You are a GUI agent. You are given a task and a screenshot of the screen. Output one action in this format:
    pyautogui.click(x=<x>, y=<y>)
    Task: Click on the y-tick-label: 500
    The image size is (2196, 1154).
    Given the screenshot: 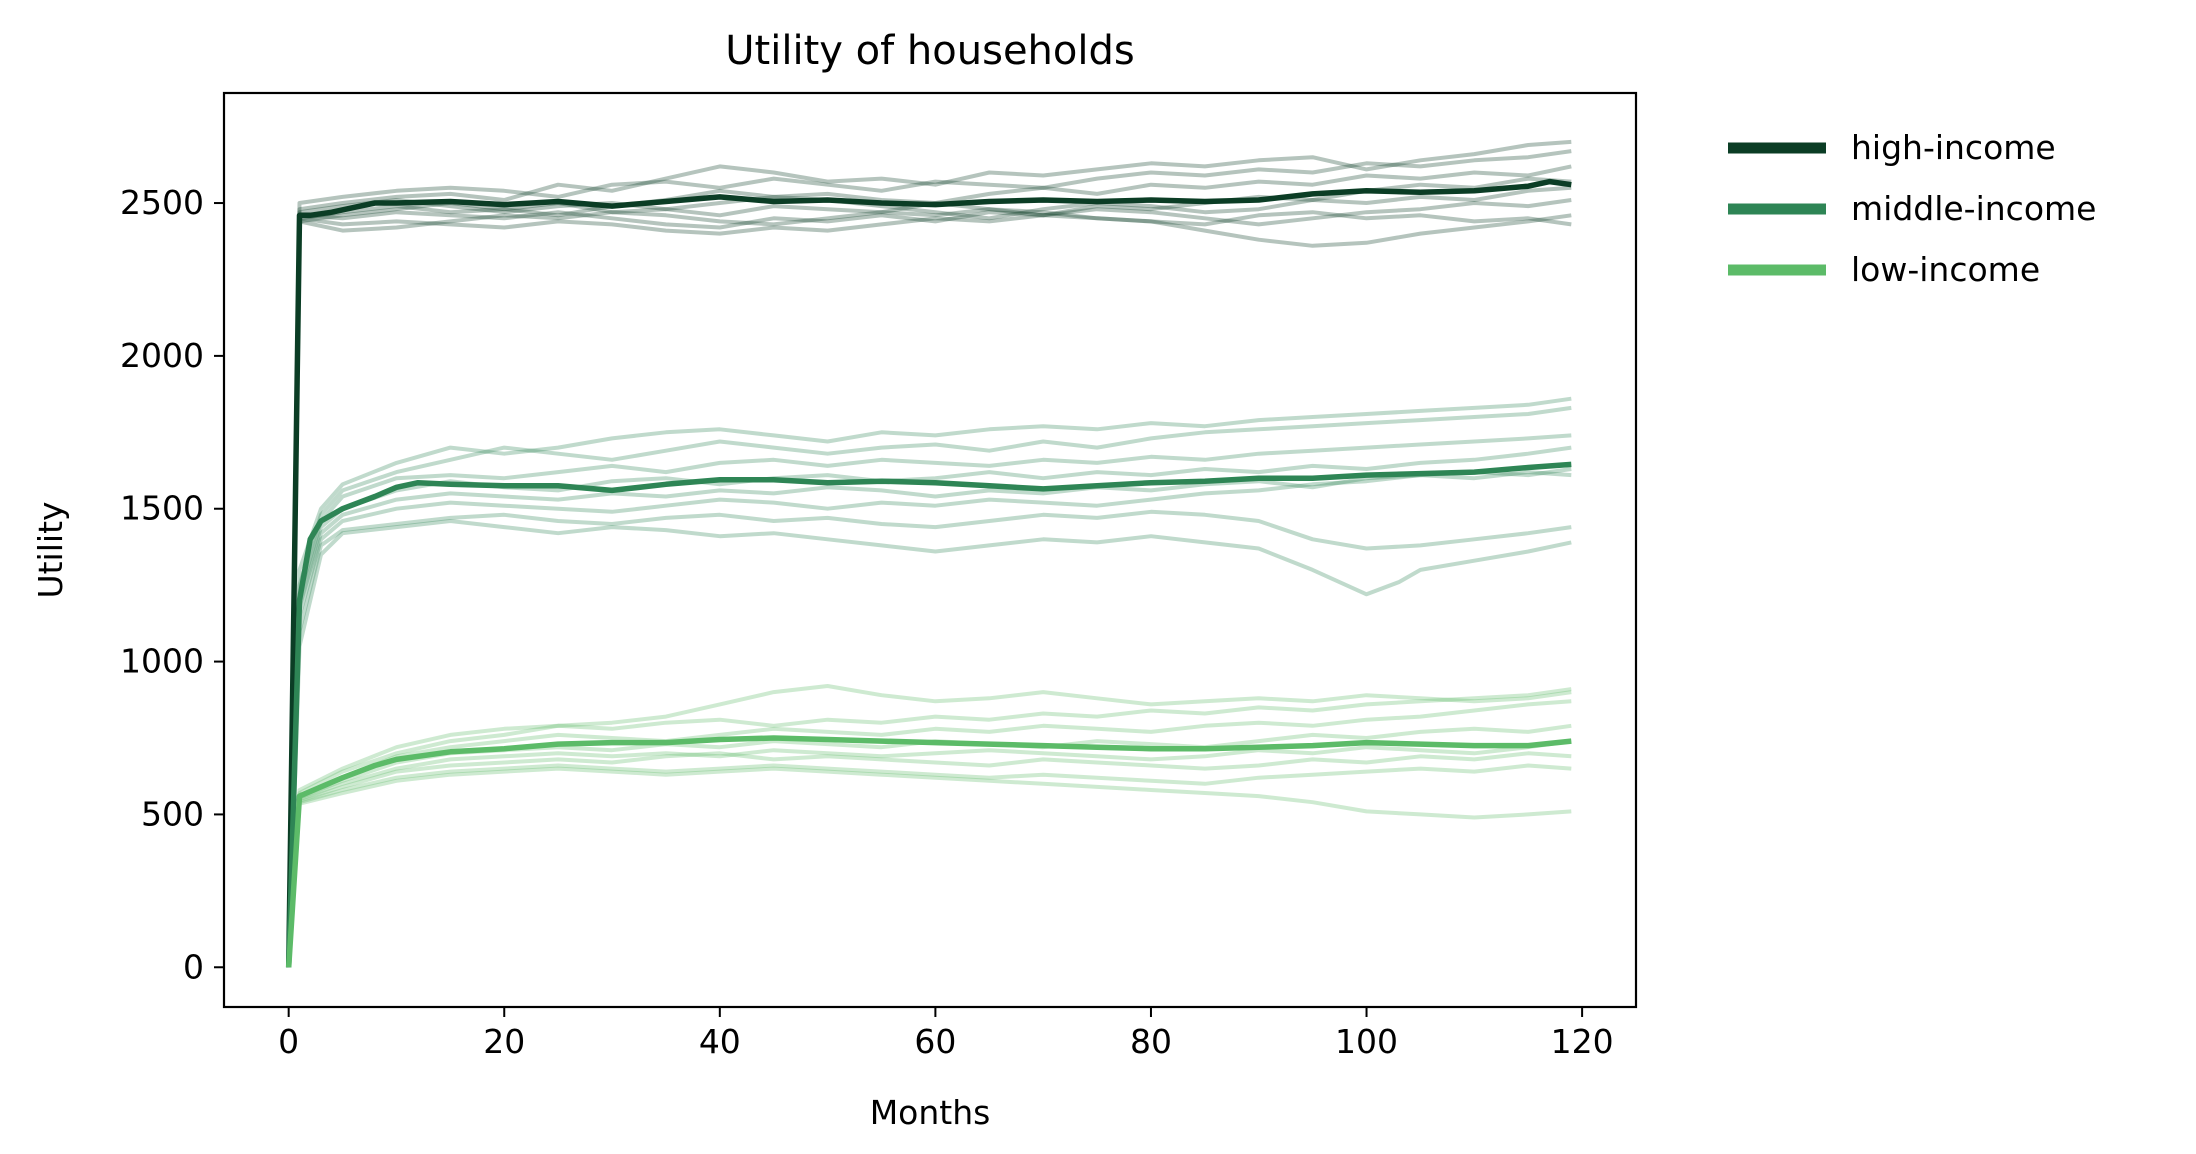 What is the action you would take?
    pyautogui.click(x=172, y=813)
    